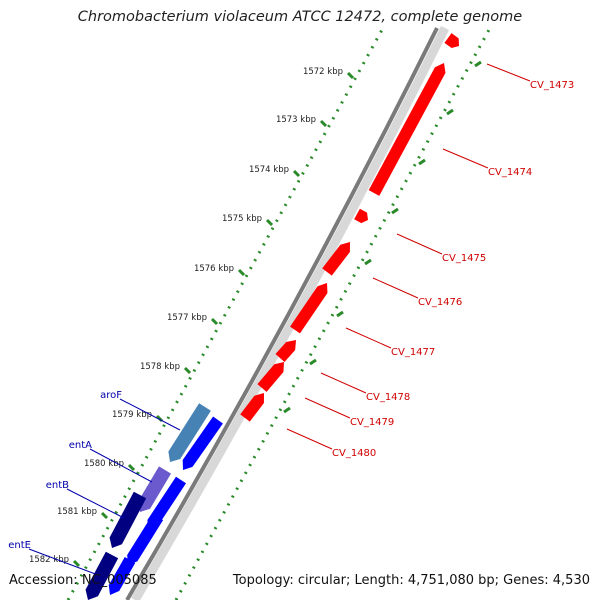 This screenshot has height=605, width=600. I want to click on gene-label-cv_1474: CV_1474, so click(510, 172).